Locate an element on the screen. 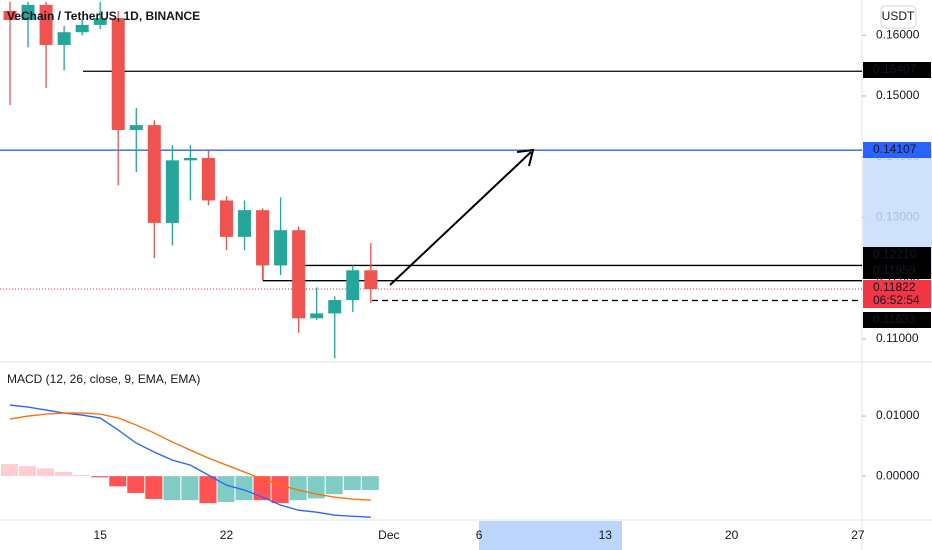  macd-title: MACD (12, 26, close, 9, EMA, EMA) is located at coordinates (103, 379).